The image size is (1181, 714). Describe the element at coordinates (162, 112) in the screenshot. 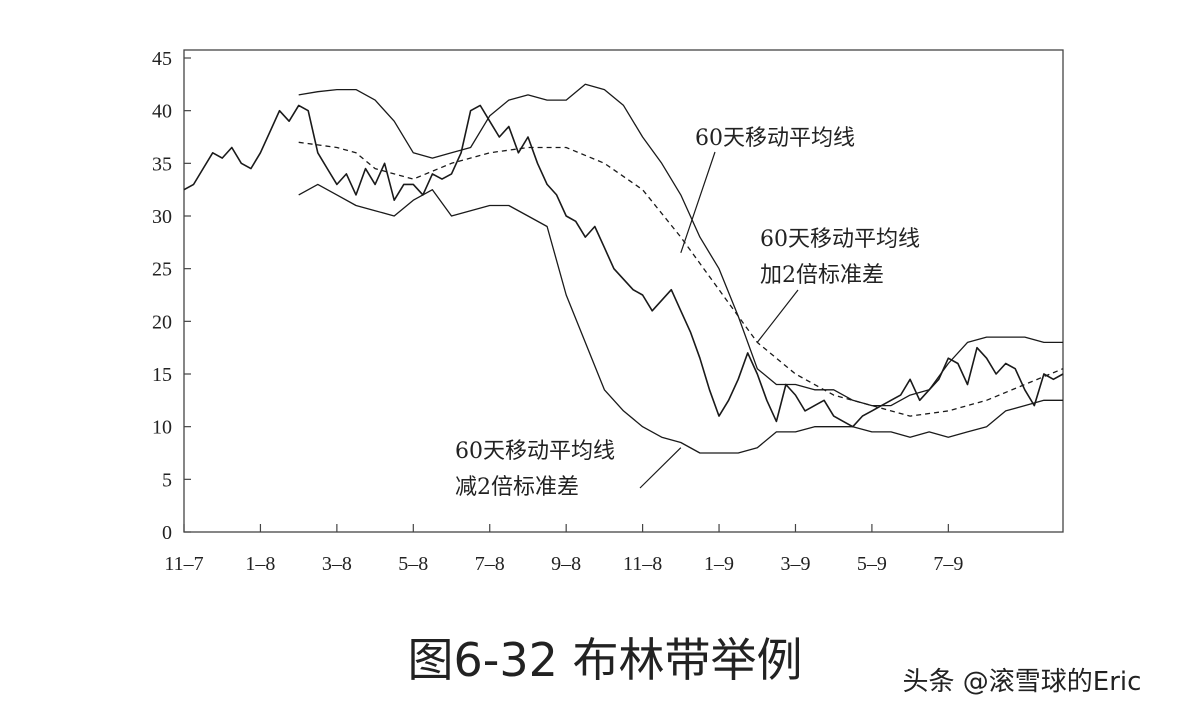

I see `y-tick-label: 40` at that location.